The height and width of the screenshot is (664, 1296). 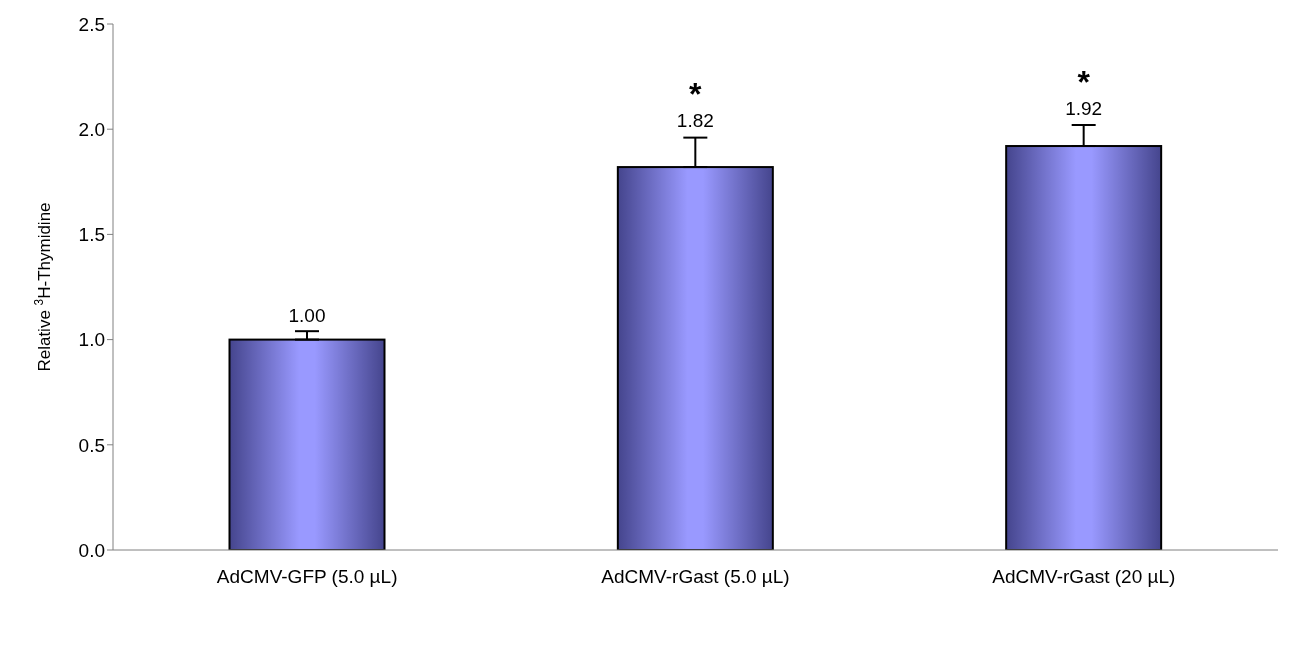 I want to click on x-tick-label: AdCMV-rGast (5.0 µL), so click(x=695, y=577).